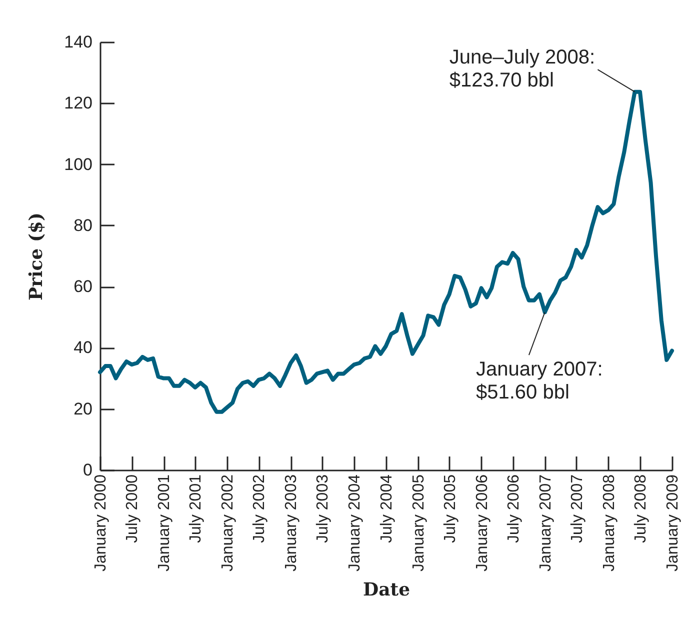  I want to click on y-tick-label: 40, so click(83, 348).